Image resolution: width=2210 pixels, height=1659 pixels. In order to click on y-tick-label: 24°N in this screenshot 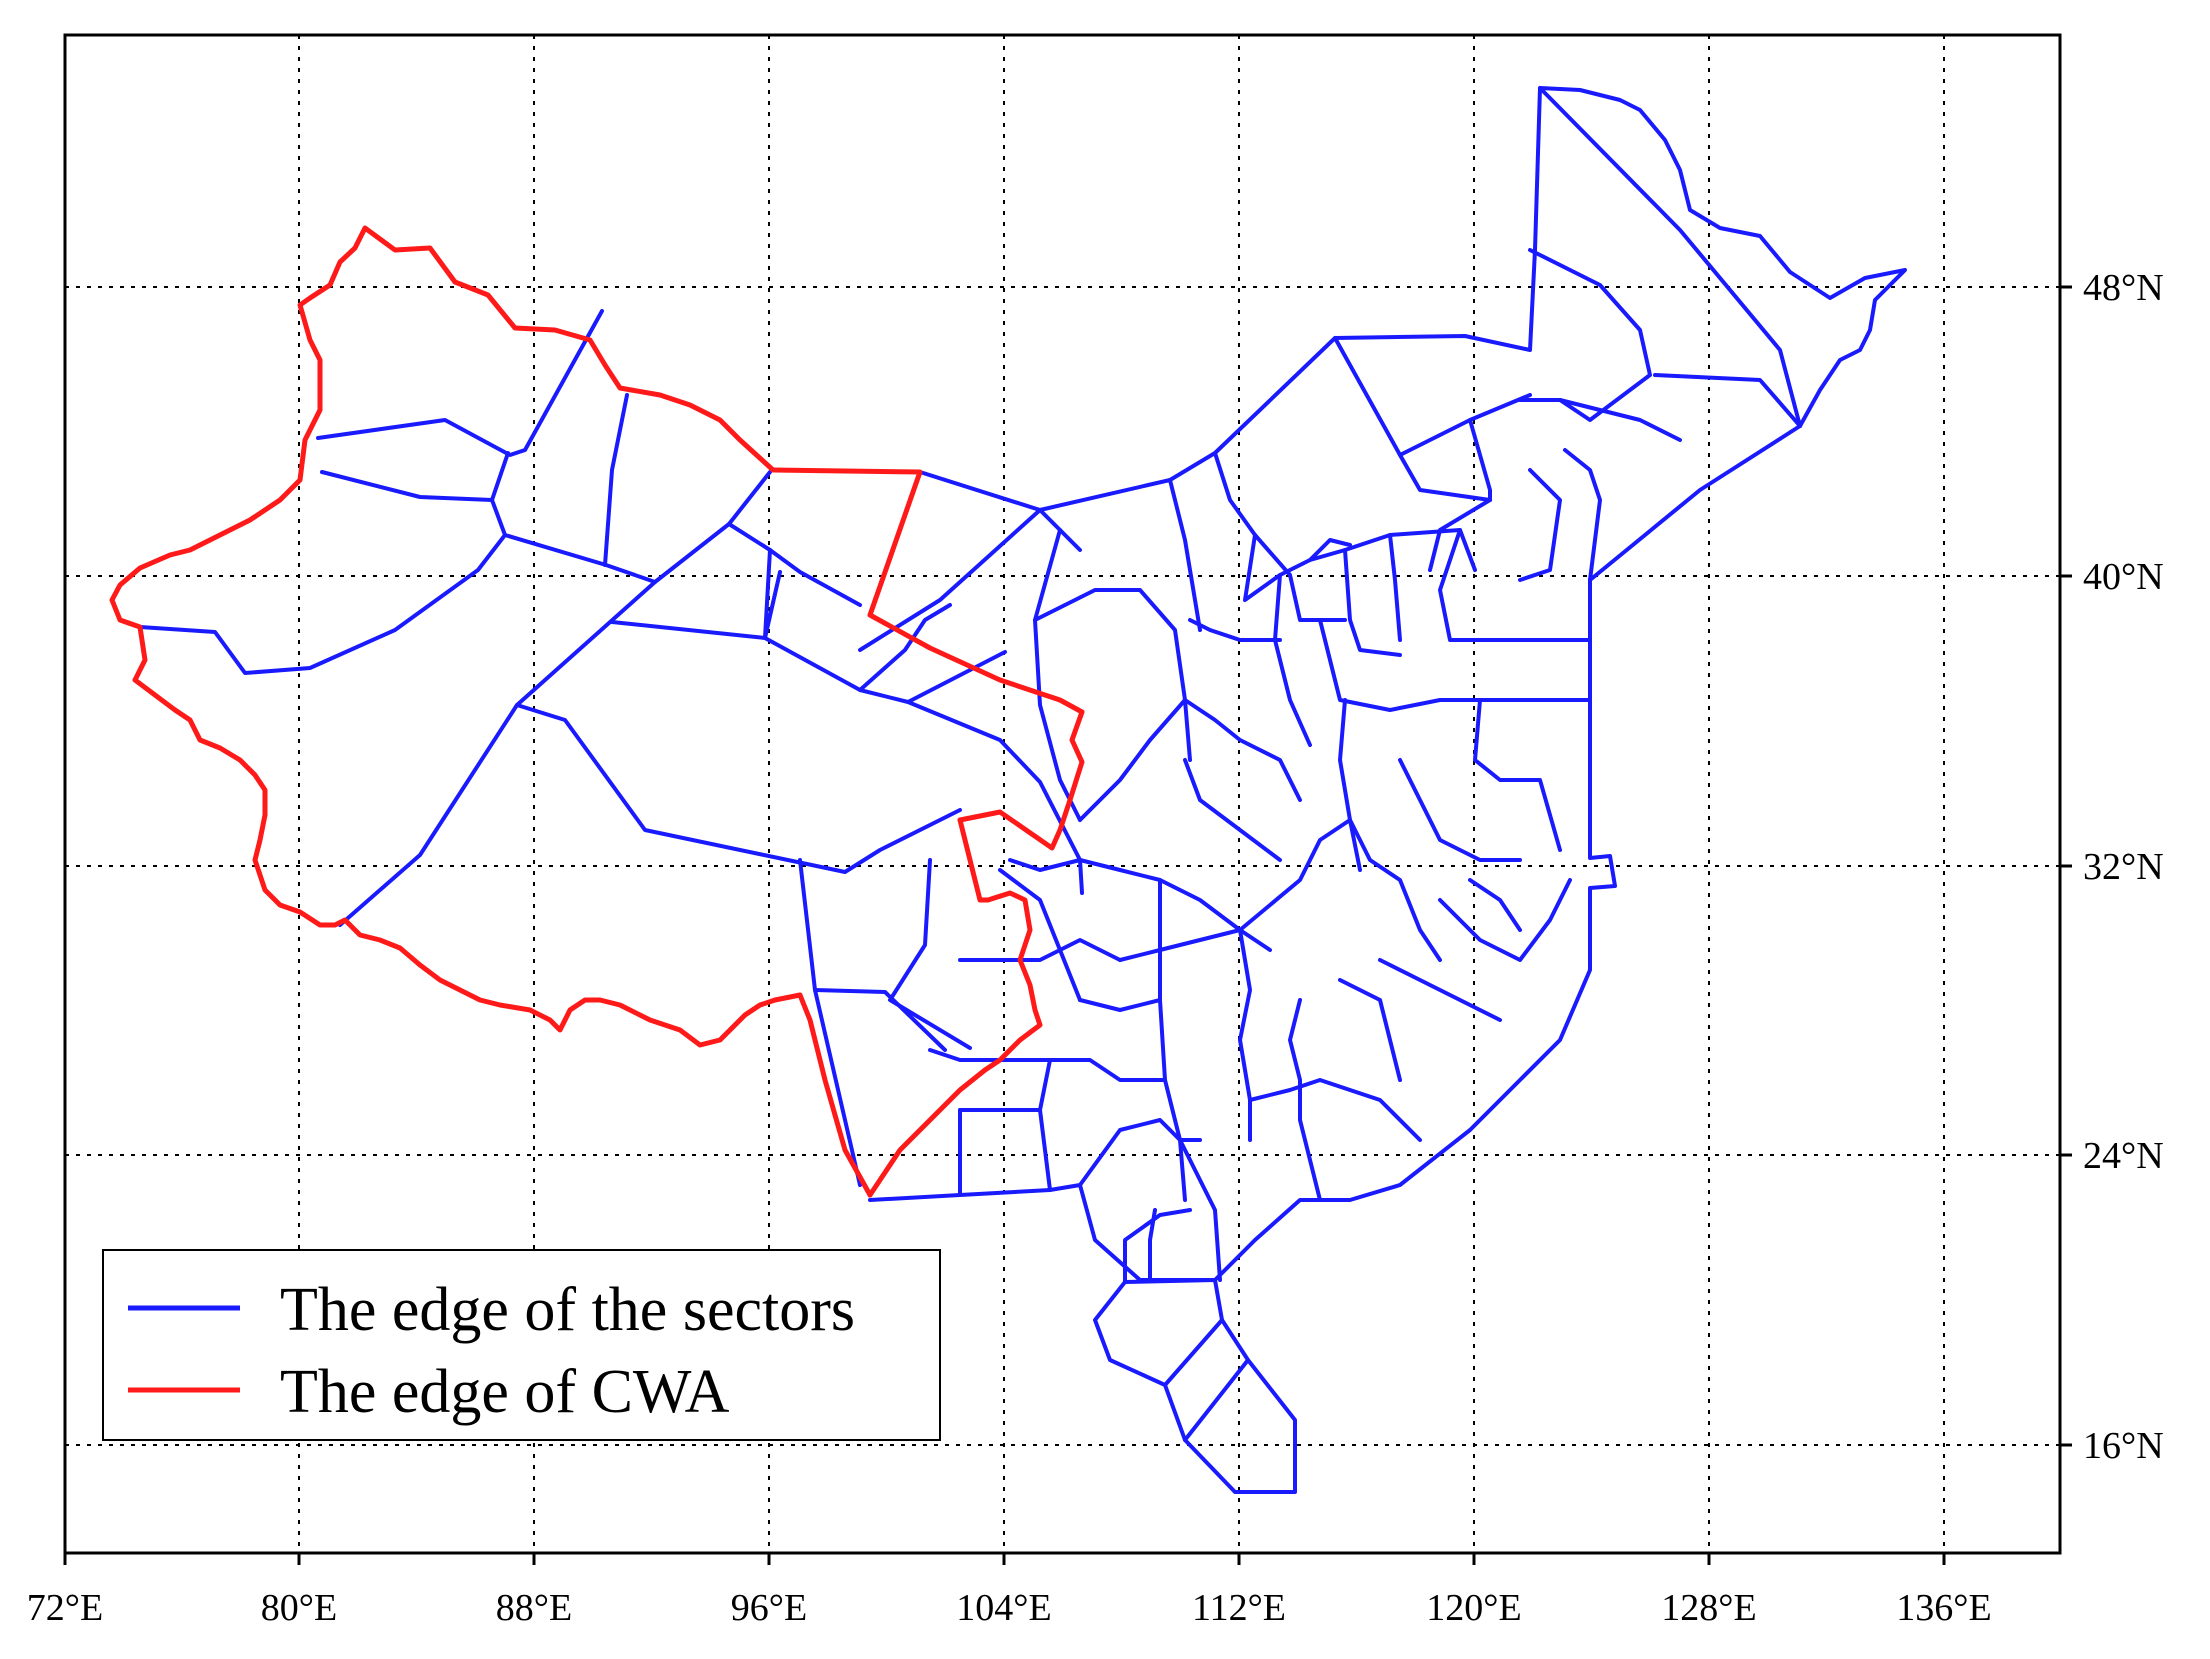, I will do `click(2123, 1156)`.